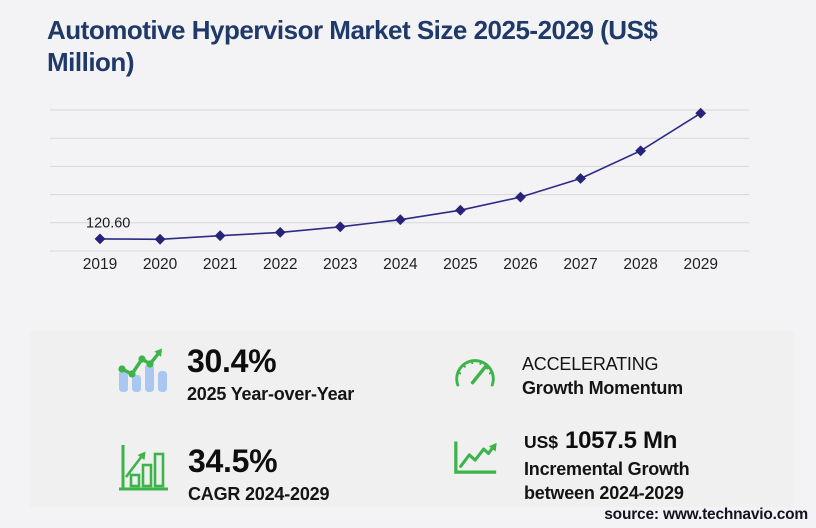 The width and height of the screenshot is (816, 528). I want to click on data-point-2026, so click(520, 197).